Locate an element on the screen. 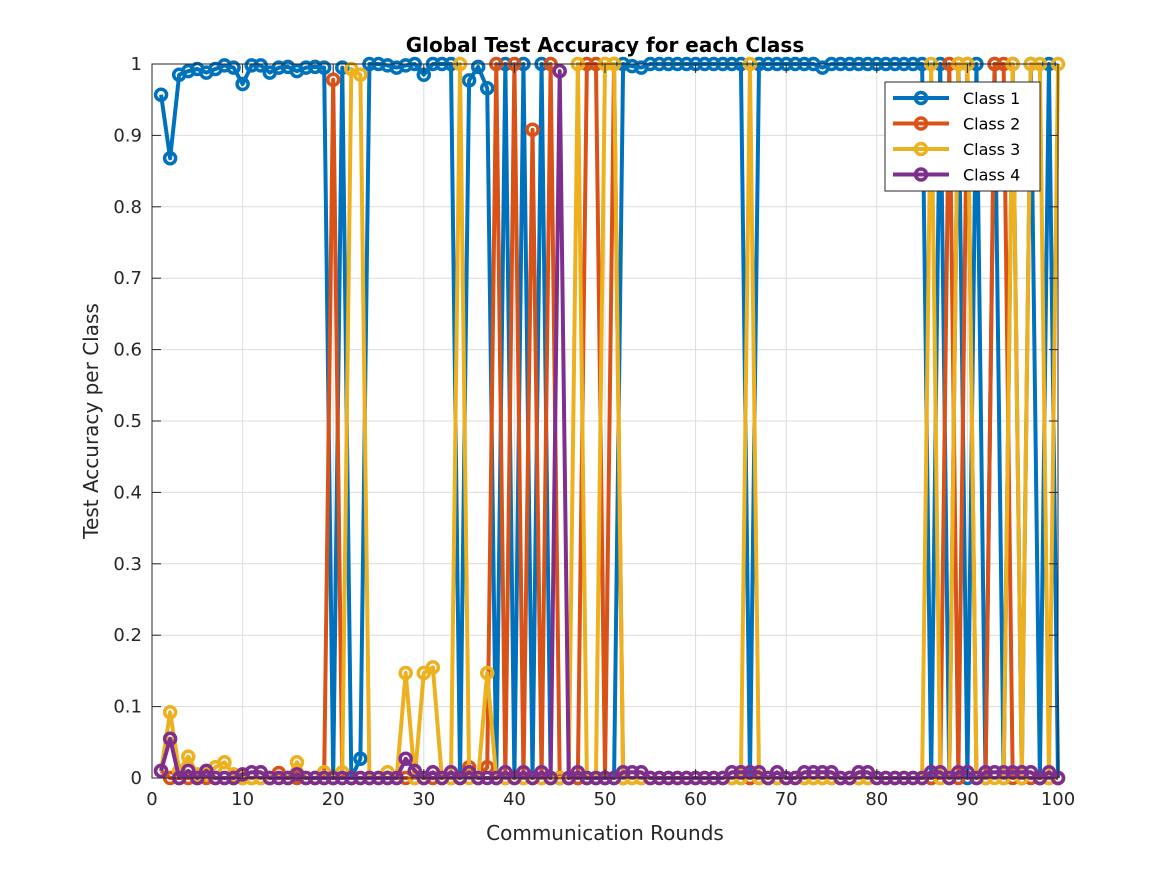 The image size is (1167, 875). y-tick-label: 0.1 is located at coordinates (127, 707).